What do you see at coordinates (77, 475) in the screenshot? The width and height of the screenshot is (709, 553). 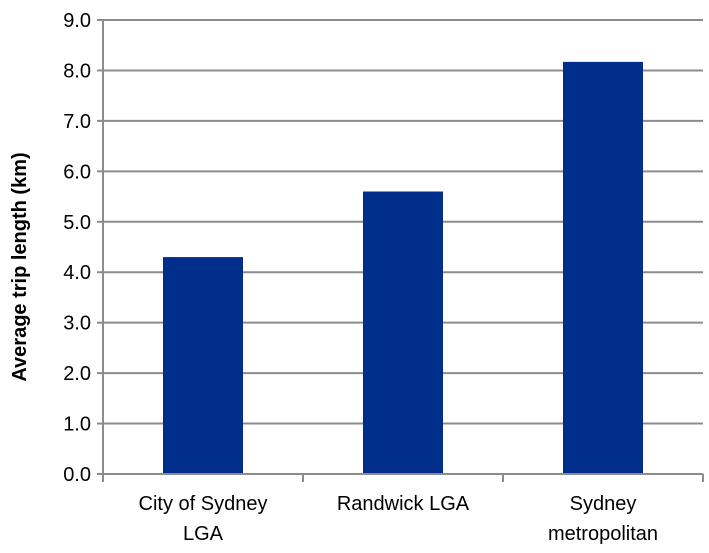 I see `y-tick-label: 0.0` at bounding box center [77, 475].